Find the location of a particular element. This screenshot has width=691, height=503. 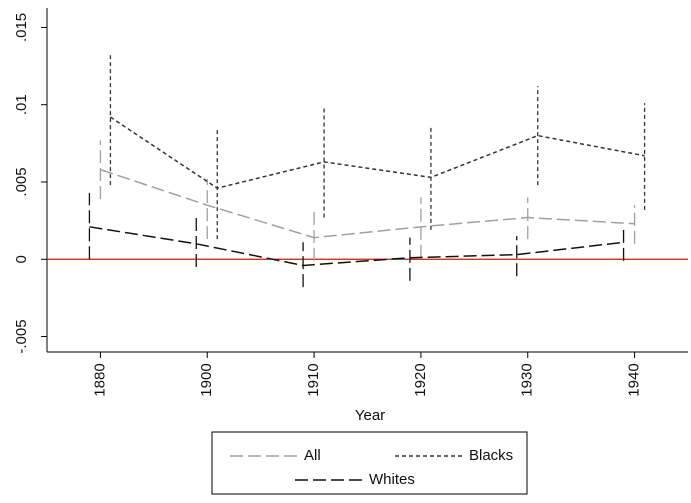

legend-label: Whites is located at coordinates (392, 479).